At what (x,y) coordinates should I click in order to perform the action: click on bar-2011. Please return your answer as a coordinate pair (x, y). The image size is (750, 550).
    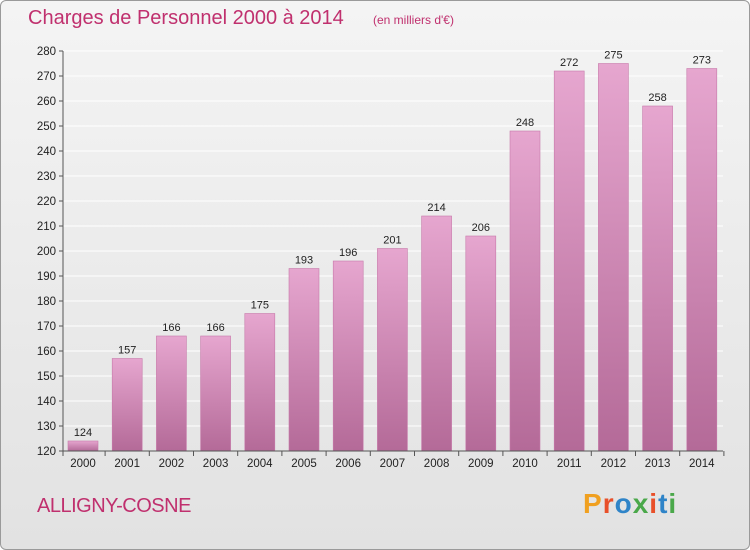
    Looking at the image, I should click on (569, 261).